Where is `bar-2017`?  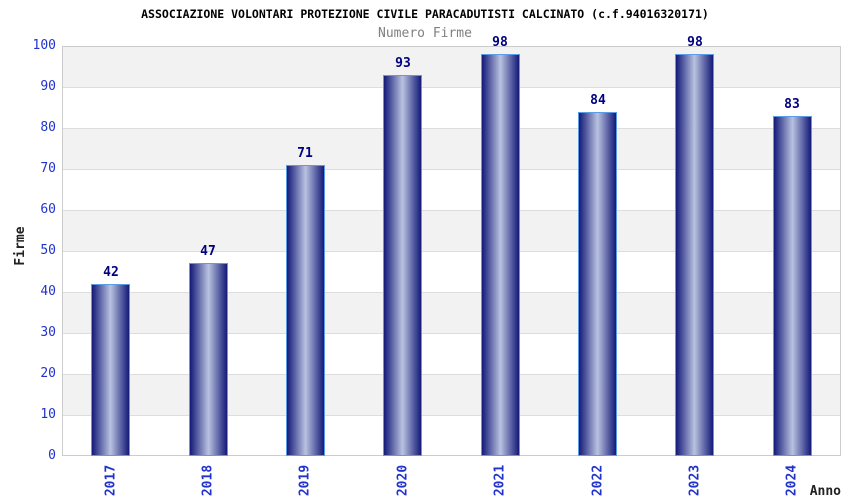 bar-2017 is located at coordinates (110, 370).